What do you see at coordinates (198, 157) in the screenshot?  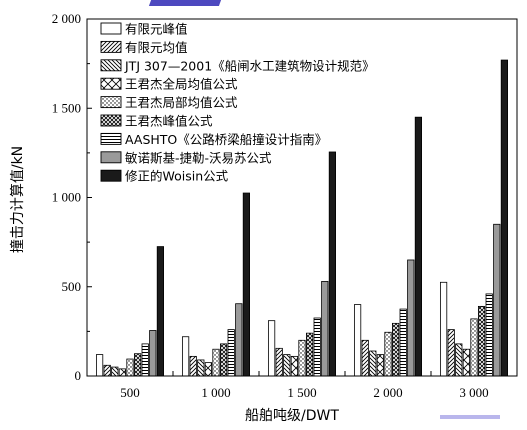 I see `legend-label-8: 敏诺斯基-捷勒-沃易苏公式` at bounding box center [198, 157].